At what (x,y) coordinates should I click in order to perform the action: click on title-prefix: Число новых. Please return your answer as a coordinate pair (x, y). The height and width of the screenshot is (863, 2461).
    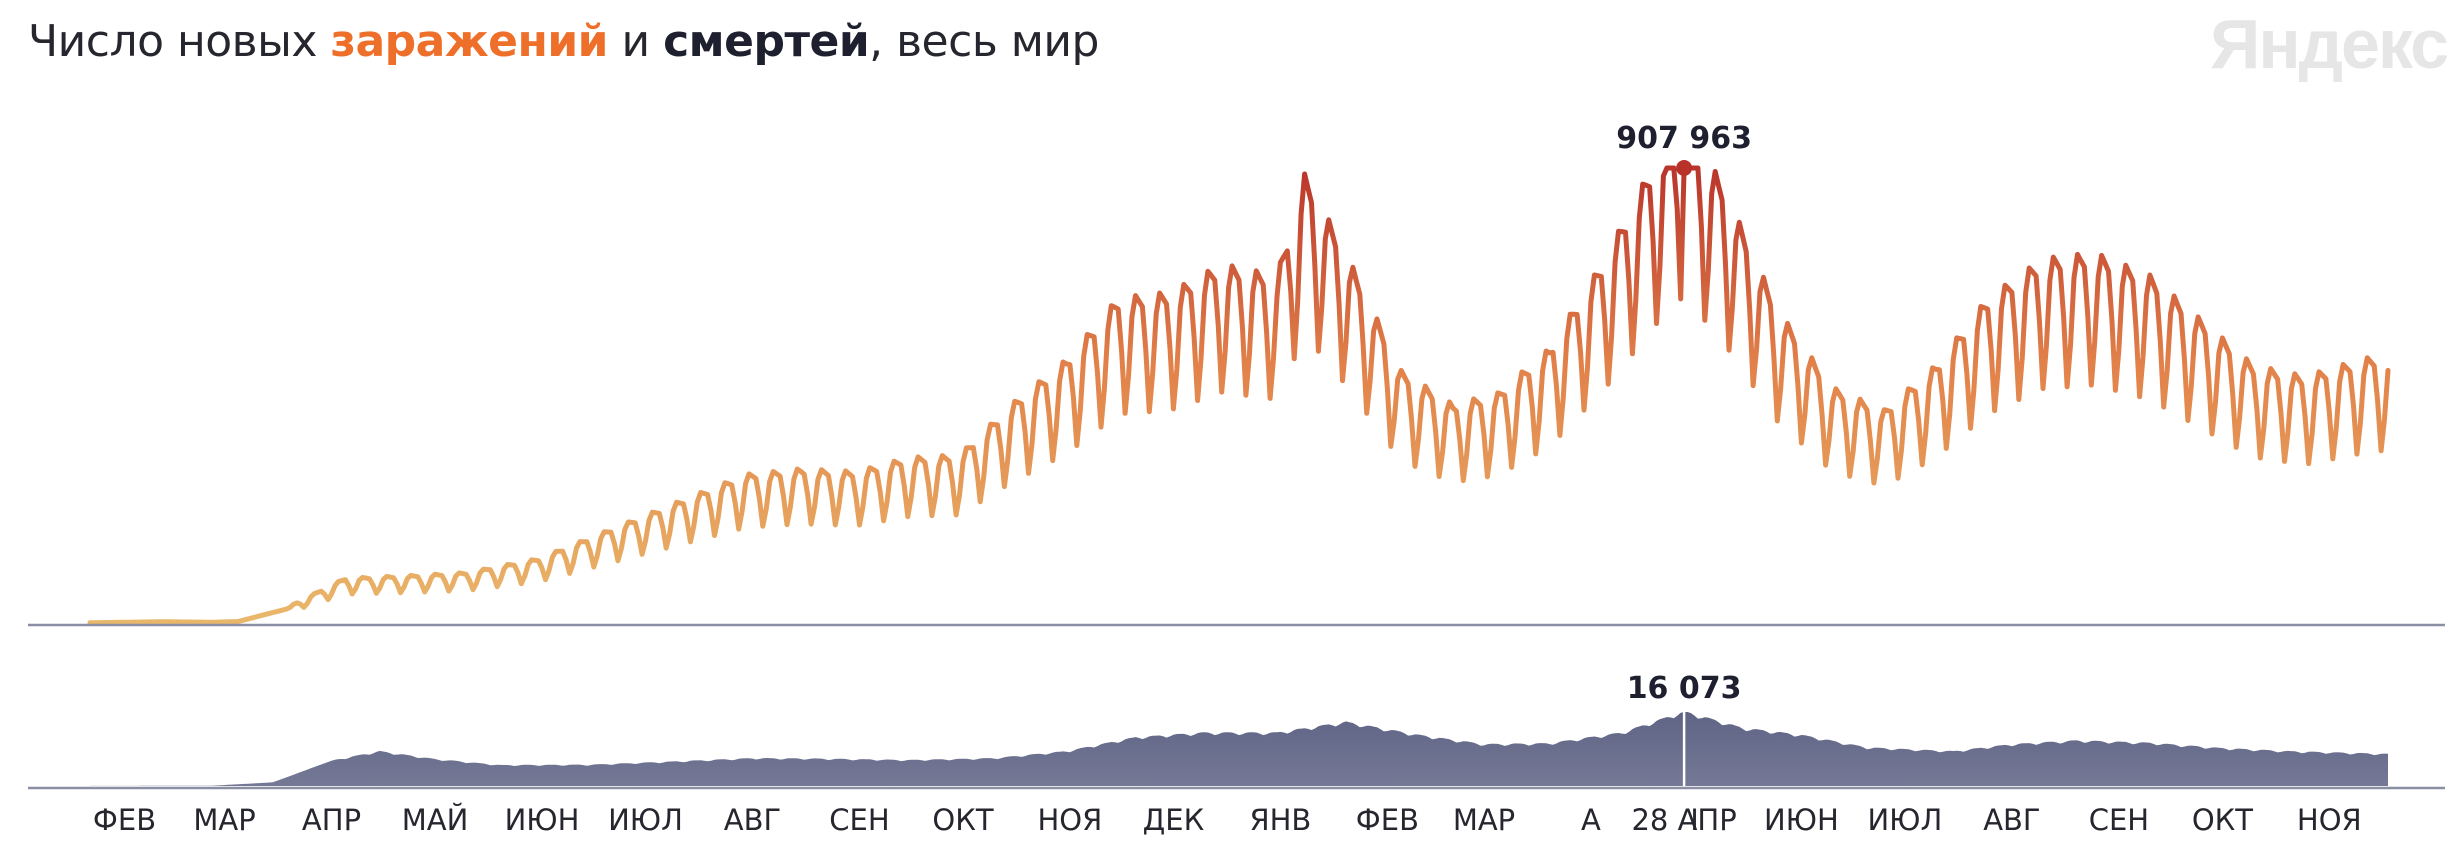
    Looking at the image, I should click on (179, 41).